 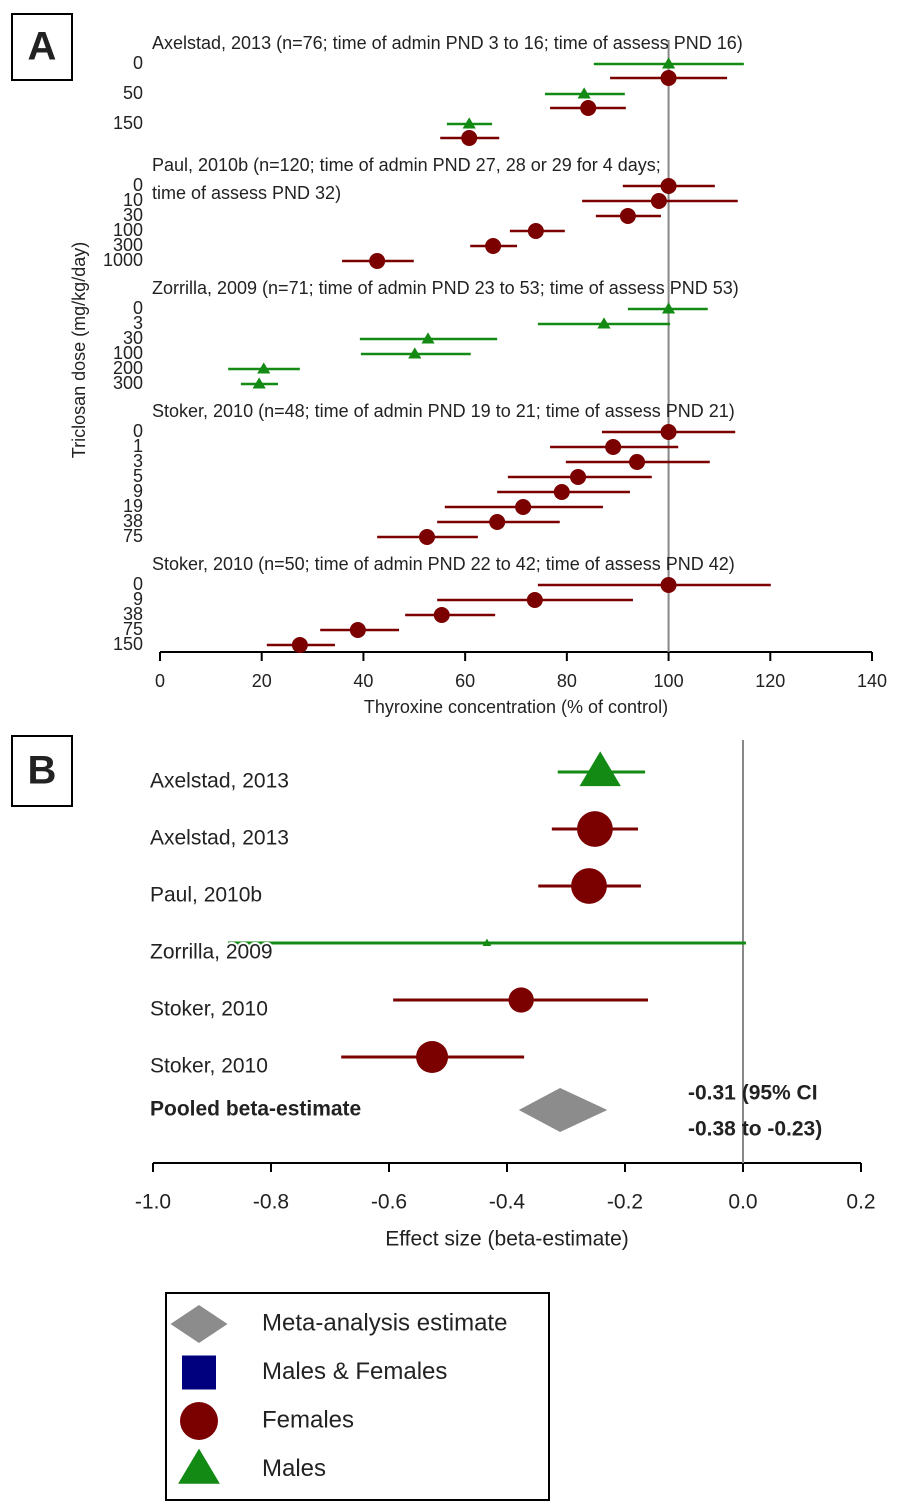 I want to click on legend-label: Meta-analysis estimate, so click(x=384, y=1322).